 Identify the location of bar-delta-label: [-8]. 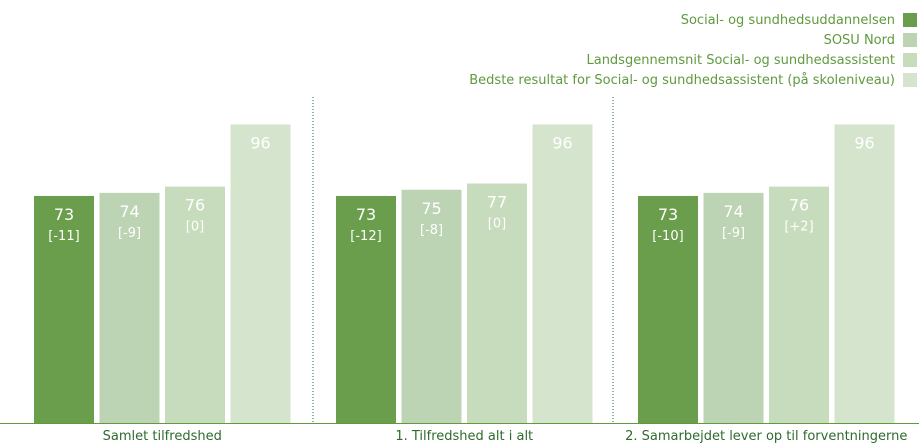
(431, 230).